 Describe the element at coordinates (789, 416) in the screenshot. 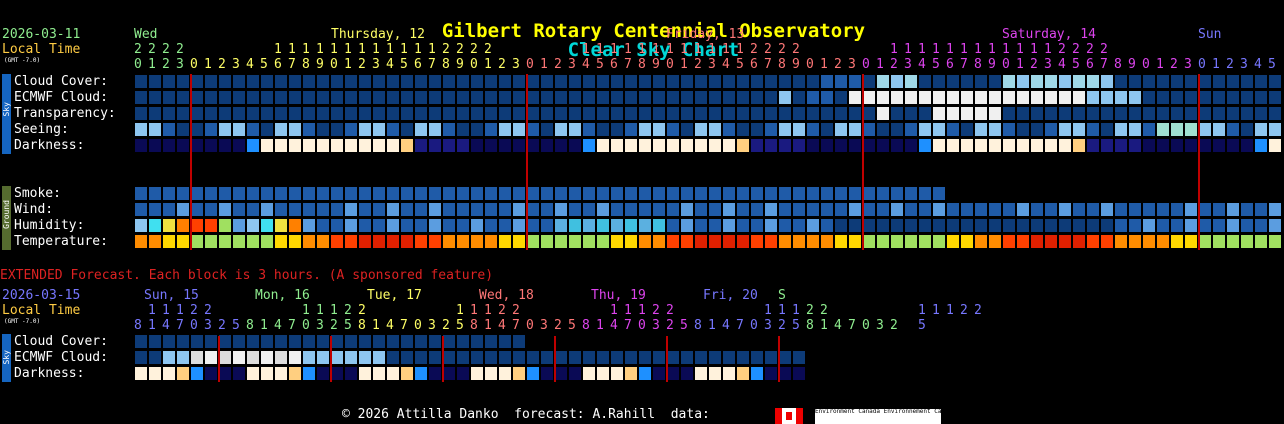

I see `canada-flag-icon` at that location.